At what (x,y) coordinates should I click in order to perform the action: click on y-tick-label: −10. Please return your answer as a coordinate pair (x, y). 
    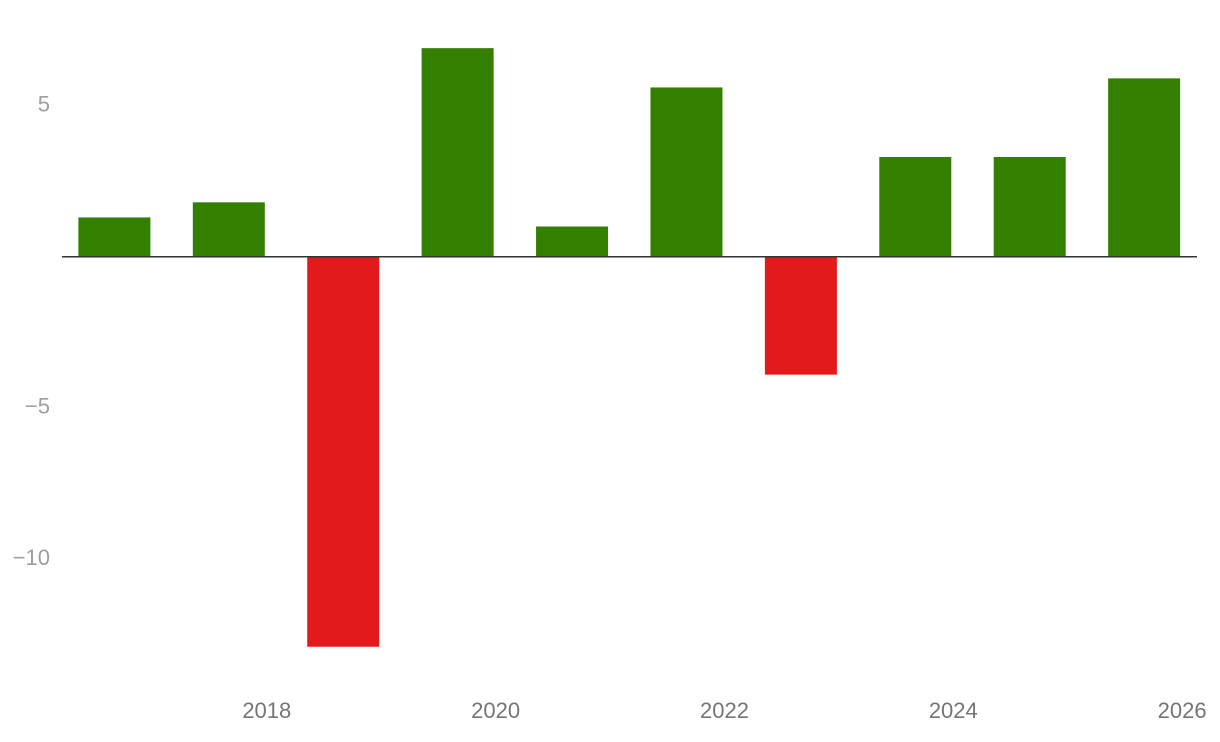
    Looking at the image, I should click on (31, 557).